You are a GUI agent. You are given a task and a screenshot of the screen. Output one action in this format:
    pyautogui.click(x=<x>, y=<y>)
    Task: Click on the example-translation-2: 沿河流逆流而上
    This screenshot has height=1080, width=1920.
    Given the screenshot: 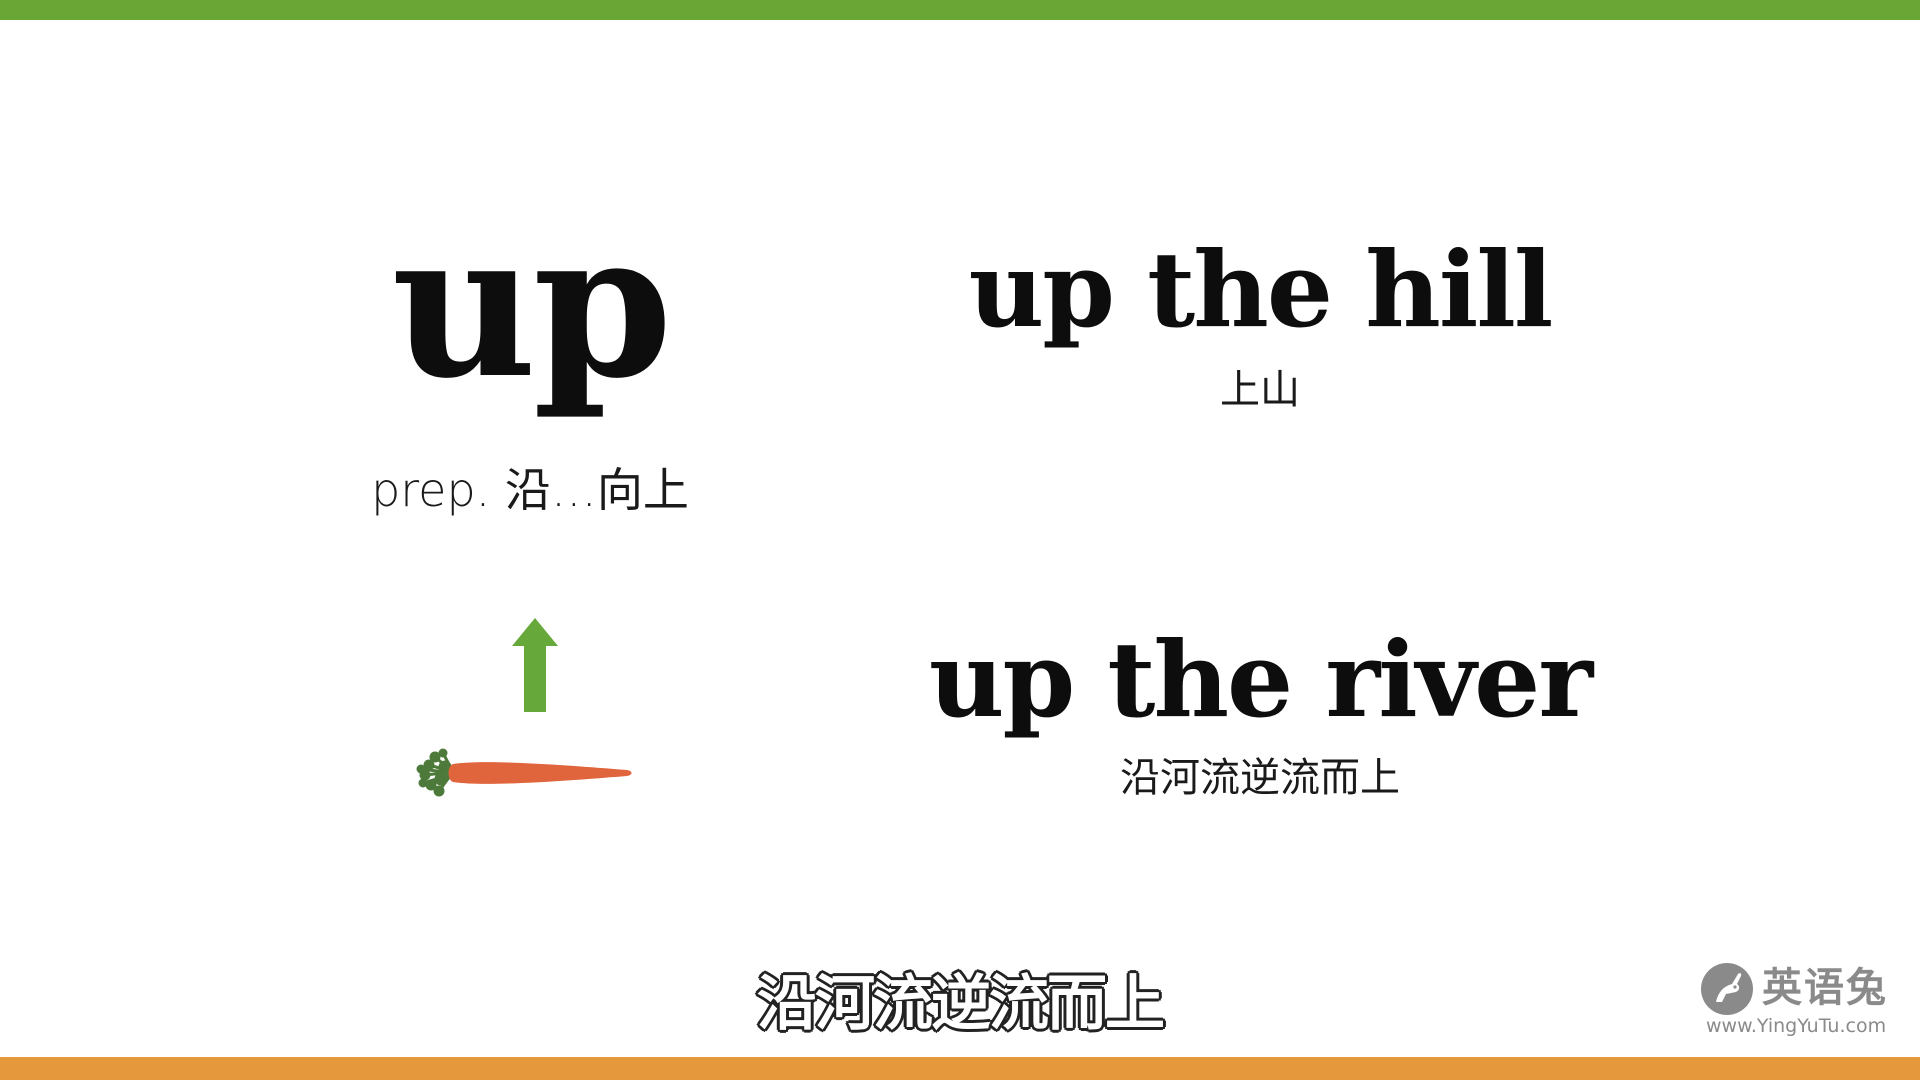 What is the action you would take?
    pyautogui.click(x=1260, y=778)
    